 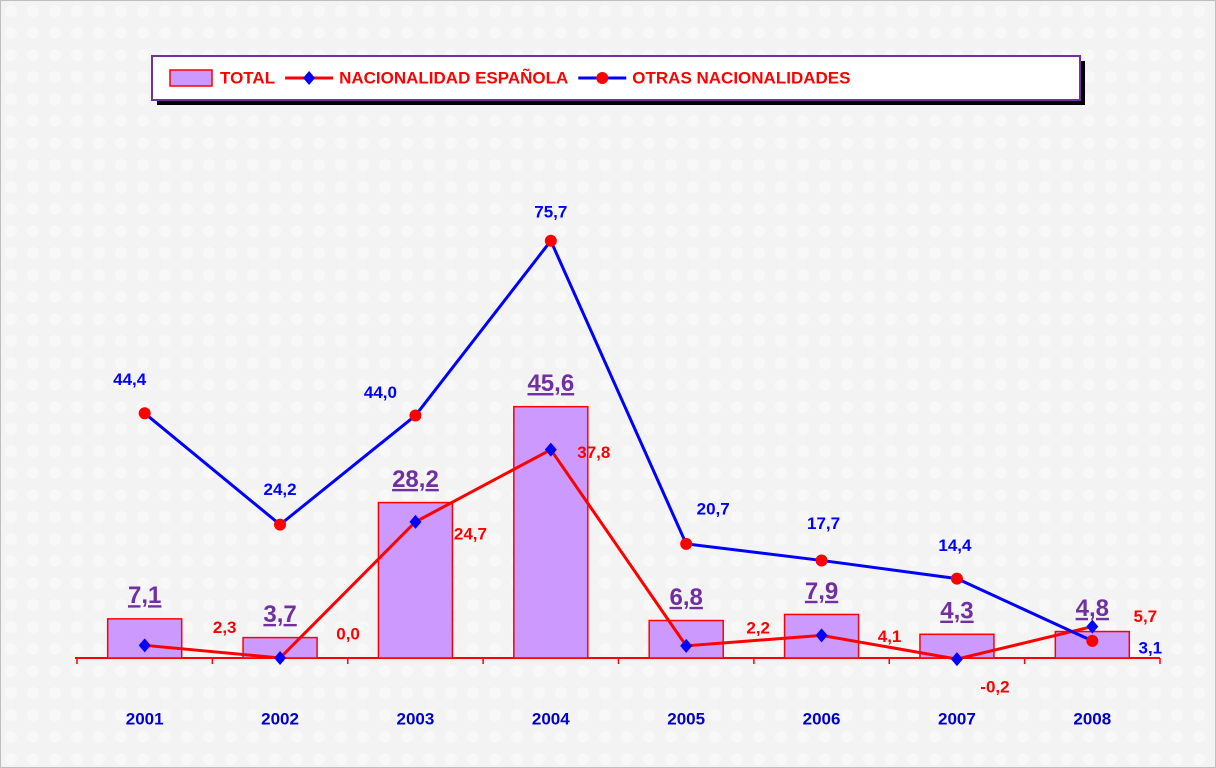 What do you see at coordinates (550, 211) in the screenshot?
I see `line-value-label: 75,7` at bounding box center [550, 211].